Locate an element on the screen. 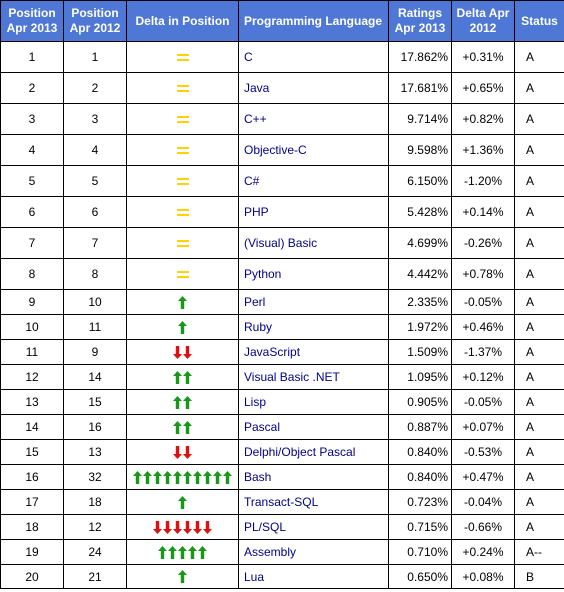  header-delta: Delta Apr 2012 is located at coordinates (483, 21).